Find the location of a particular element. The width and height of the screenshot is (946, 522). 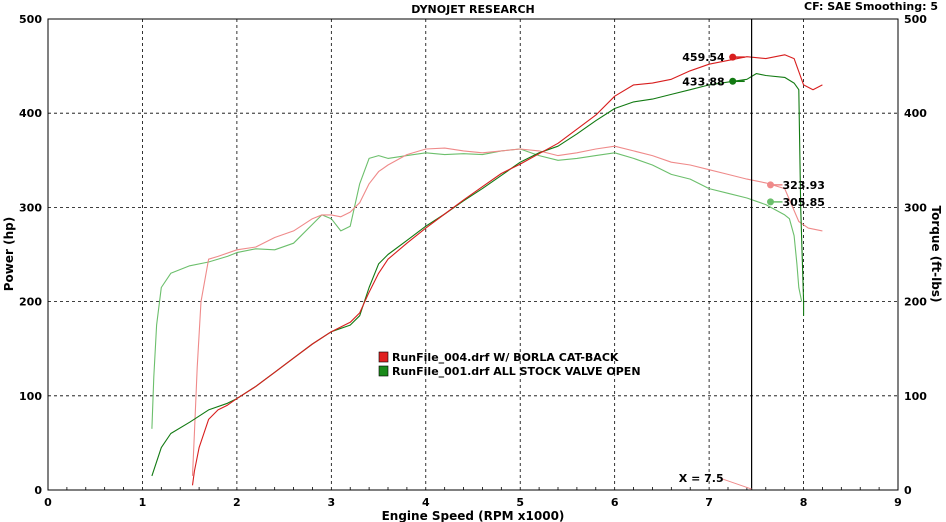

peak-label-run004_power: 459.54 is located at coordinates (703, 57).